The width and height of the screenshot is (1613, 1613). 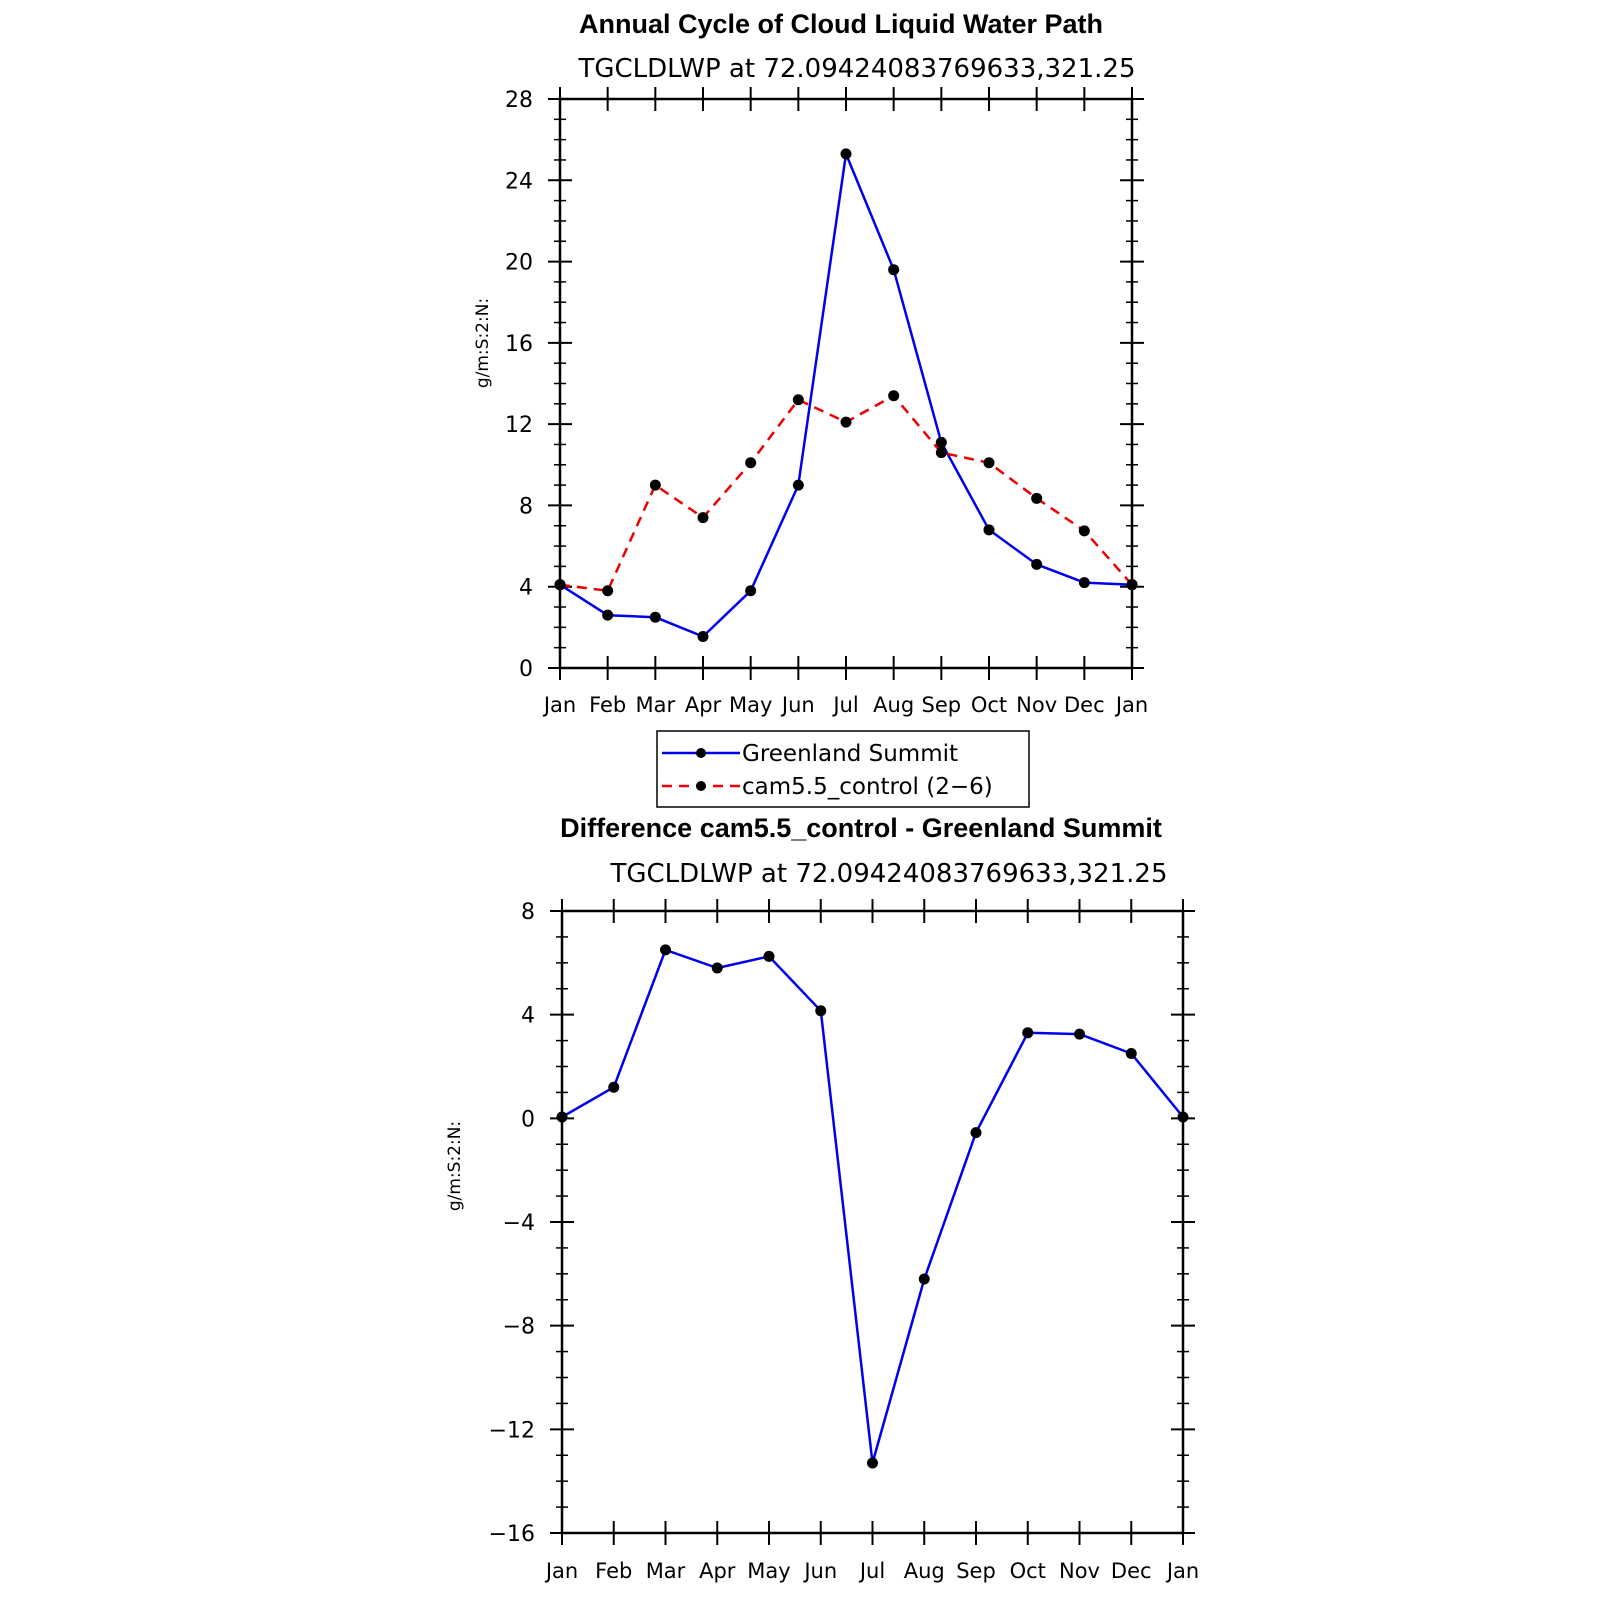 What do you see at coordinates (519, 181) in the screenshot?
I see `y-tick-label: 24` at bounding box center [519, 181].